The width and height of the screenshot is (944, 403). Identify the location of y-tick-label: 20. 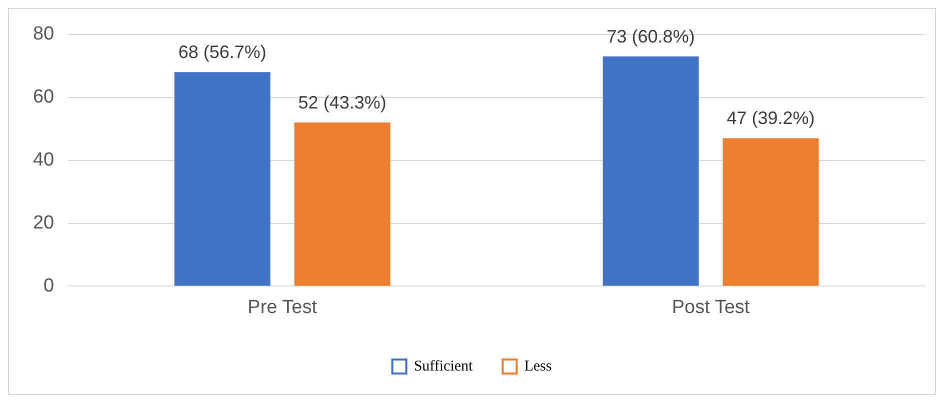
(43, 223).